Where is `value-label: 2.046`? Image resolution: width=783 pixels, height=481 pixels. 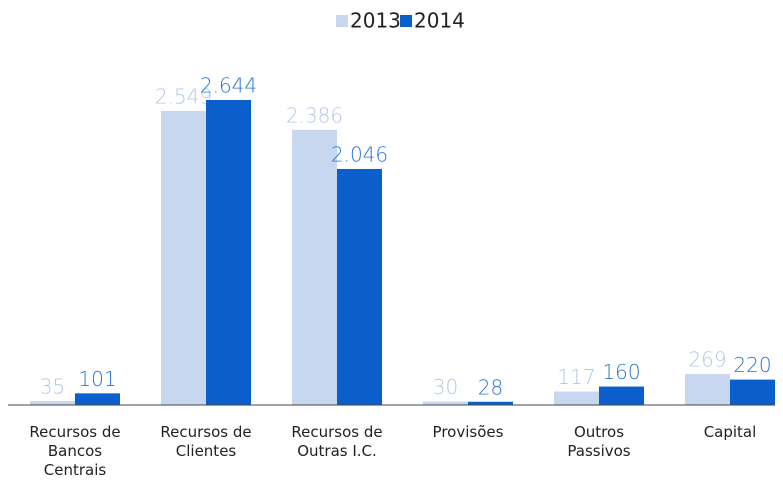 value-label: 2.046 is located at coordinates (359, 154).